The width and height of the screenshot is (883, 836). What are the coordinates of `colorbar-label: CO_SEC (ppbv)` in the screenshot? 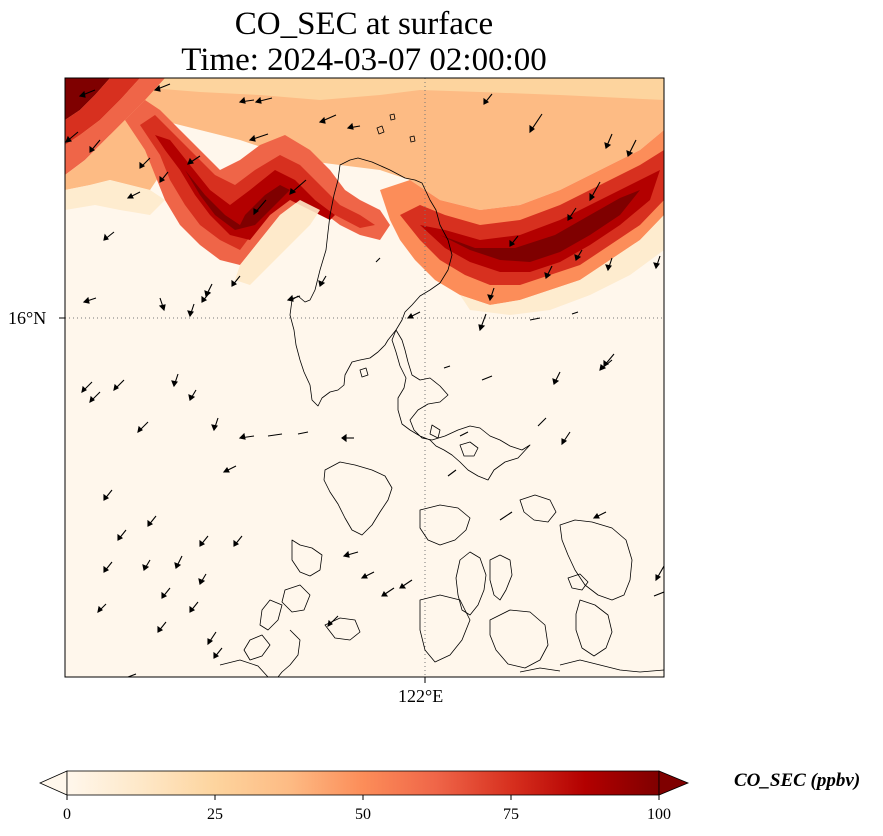 It's located at (797, 780).